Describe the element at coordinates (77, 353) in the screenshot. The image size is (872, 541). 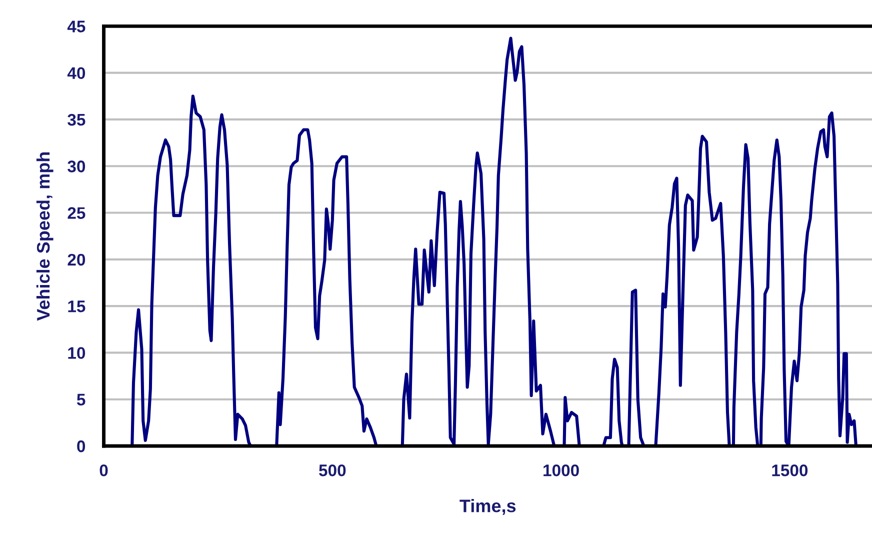
I see `y-tick-label: 10` at that location.